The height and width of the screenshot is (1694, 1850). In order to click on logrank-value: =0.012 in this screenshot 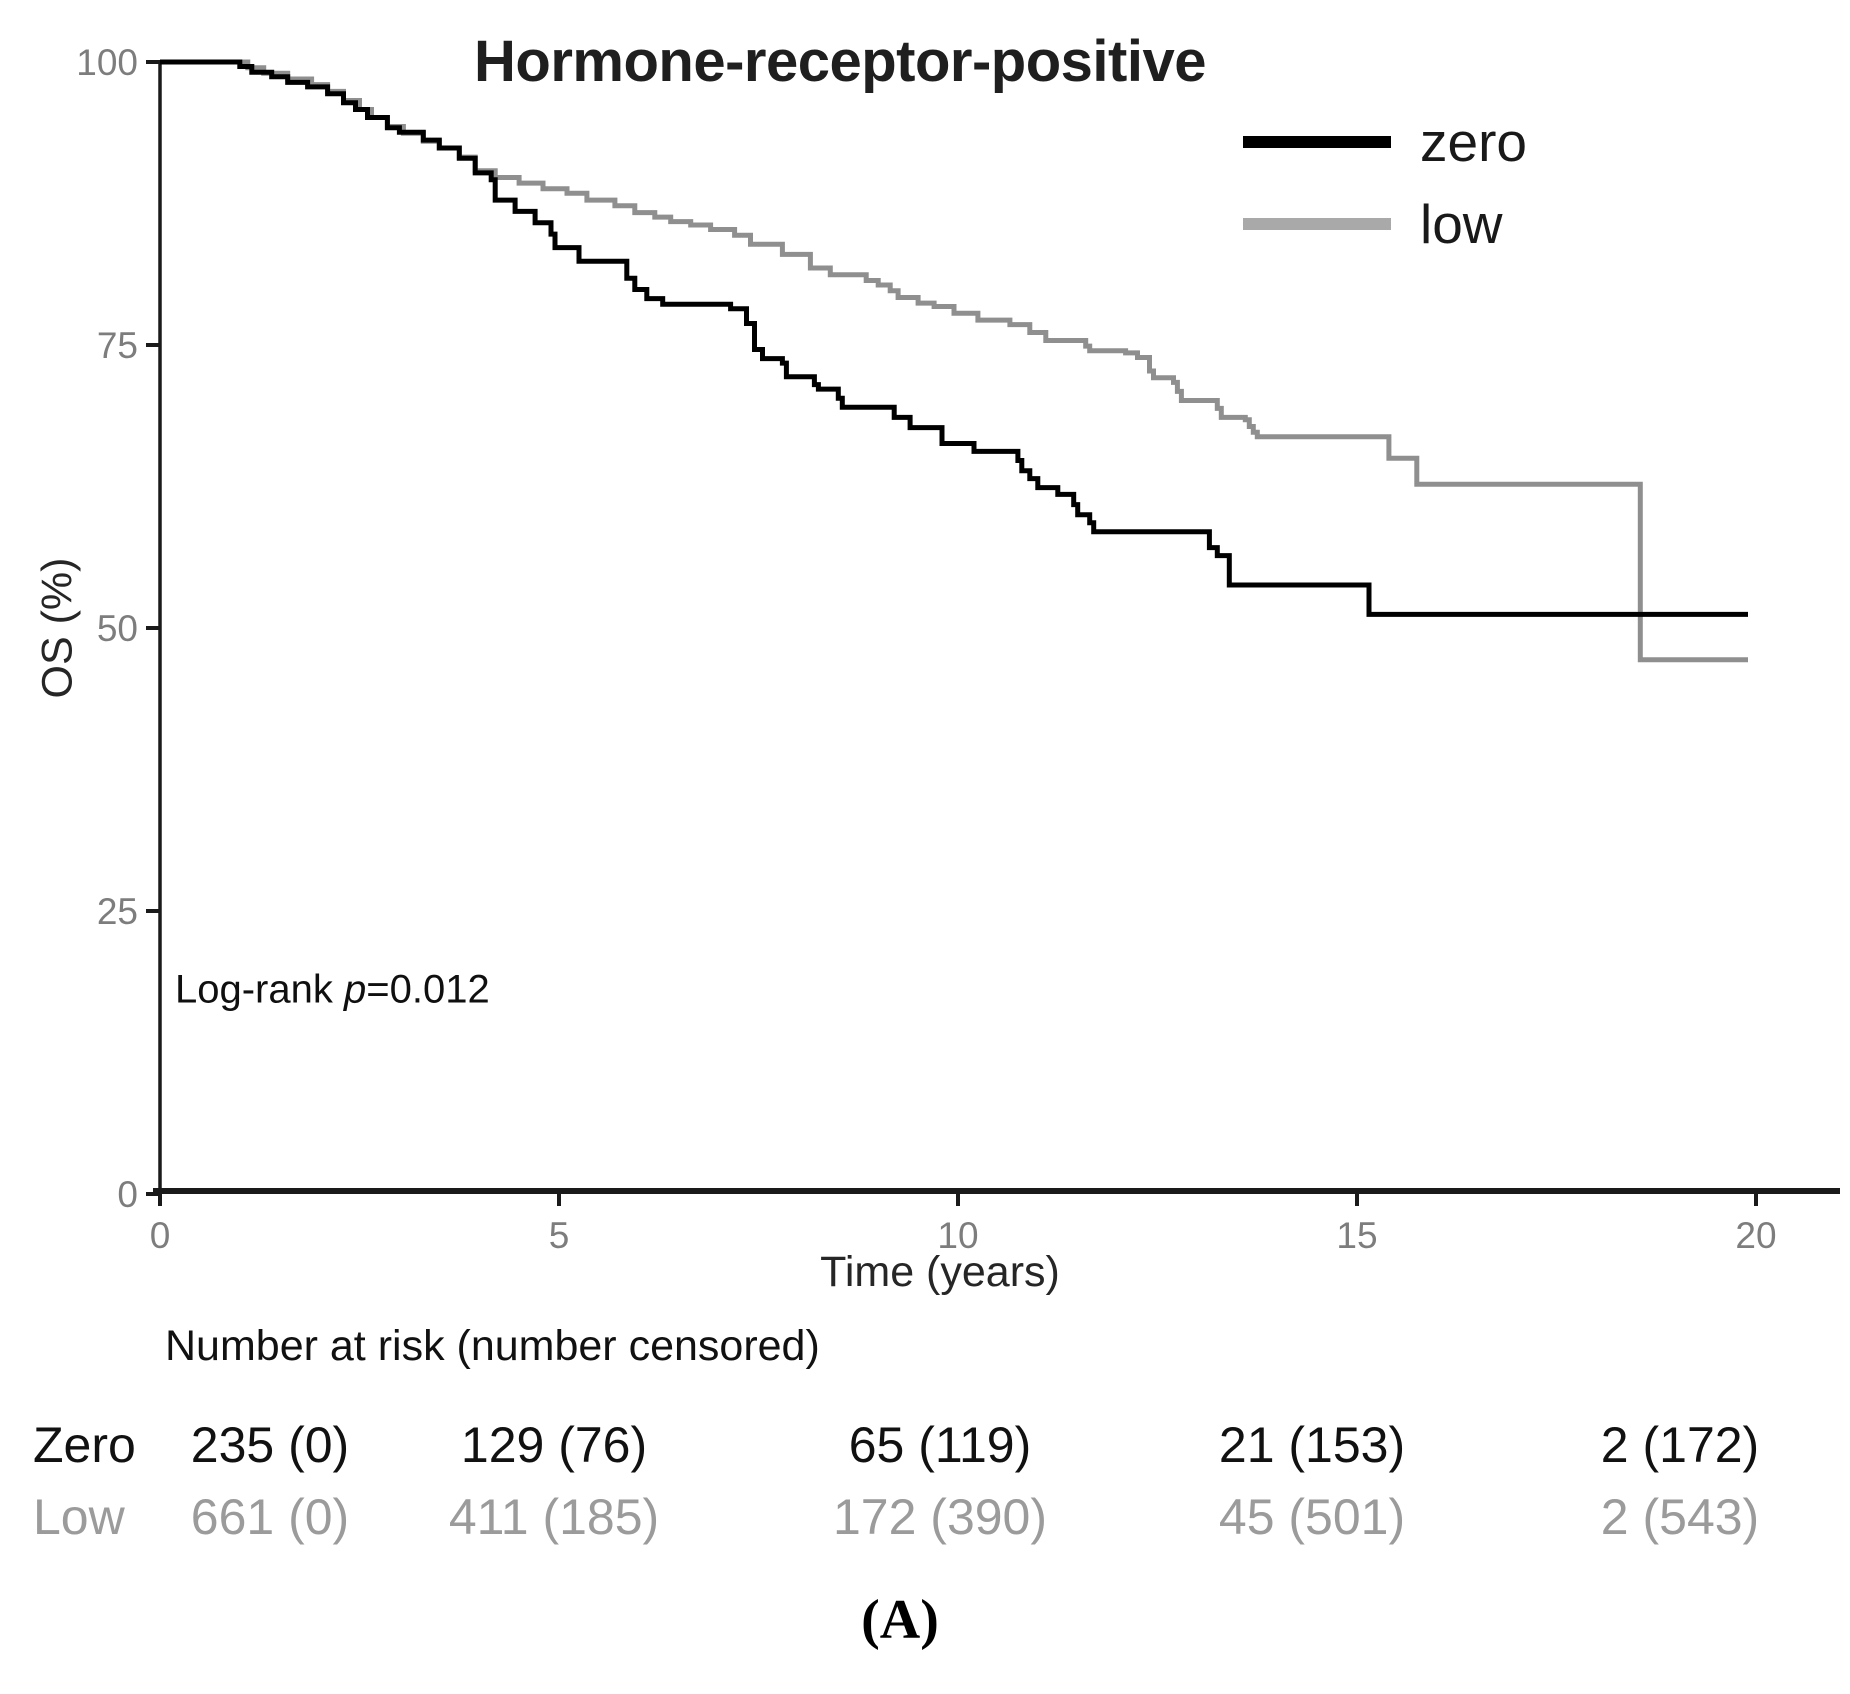, I will do `click(428, 989)`.